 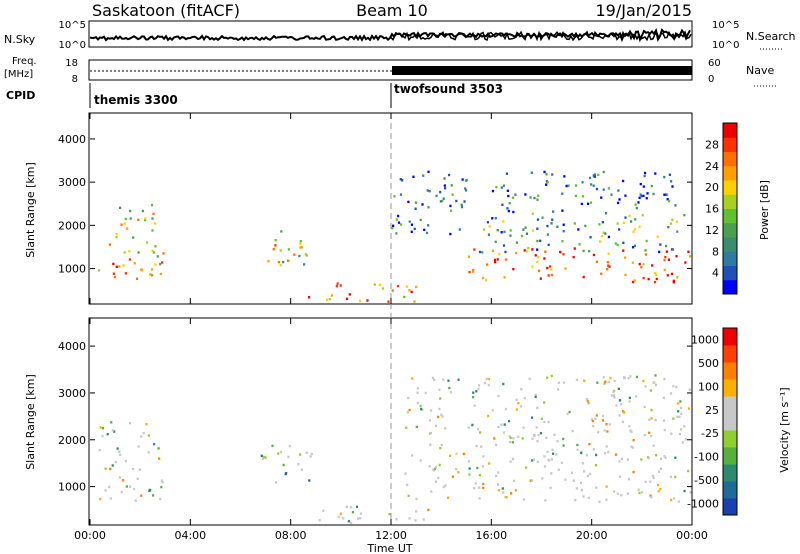 What do you see at coordinates (20, 95) in the screenshot?
I see `cpid-label: CPID` at bounding box center [20, 95].